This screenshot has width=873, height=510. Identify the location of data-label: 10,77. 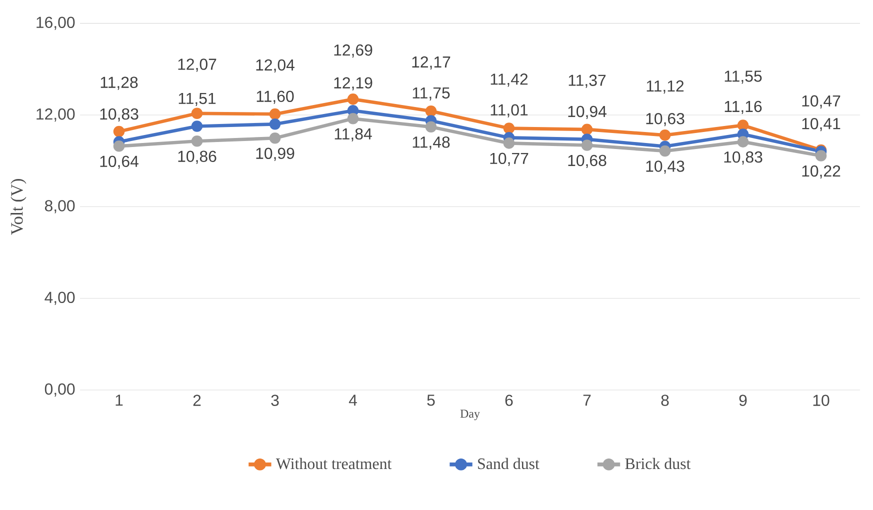
(509, 159).